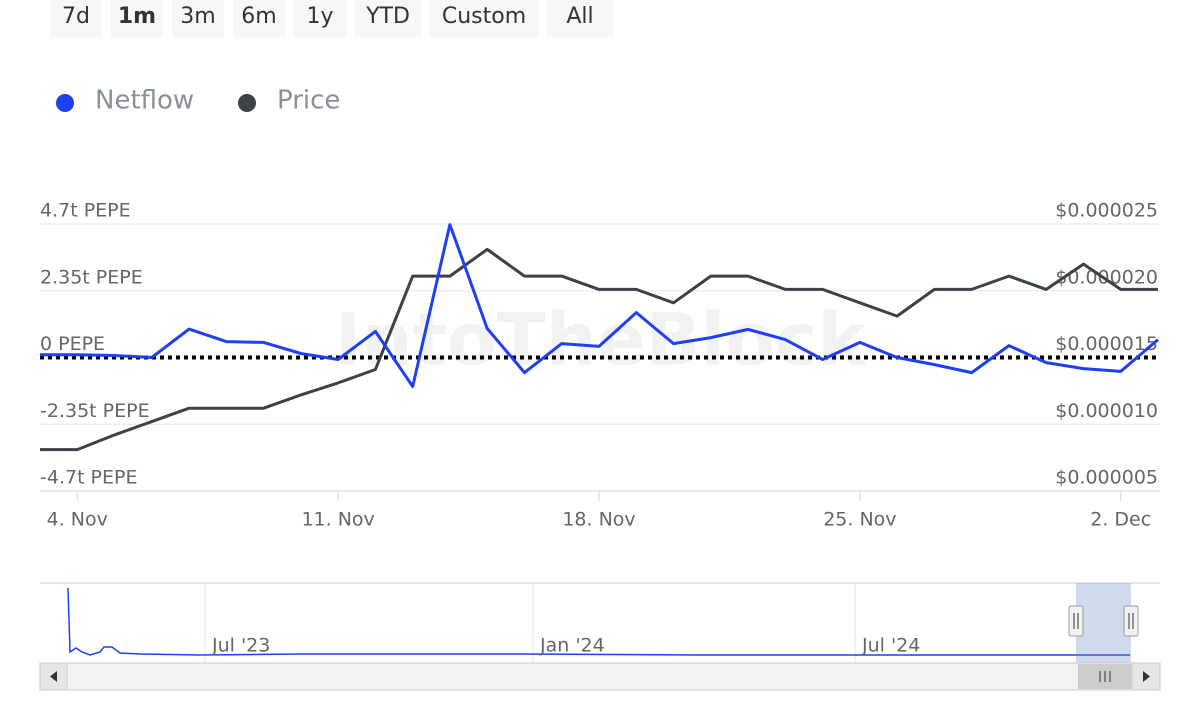 Image resolution: width=1200 pixels, height=704 pixels. What do you see at coordinates (53, 676) in the screenshot?
I see `arrow-left` at bounding box center [53, 676].